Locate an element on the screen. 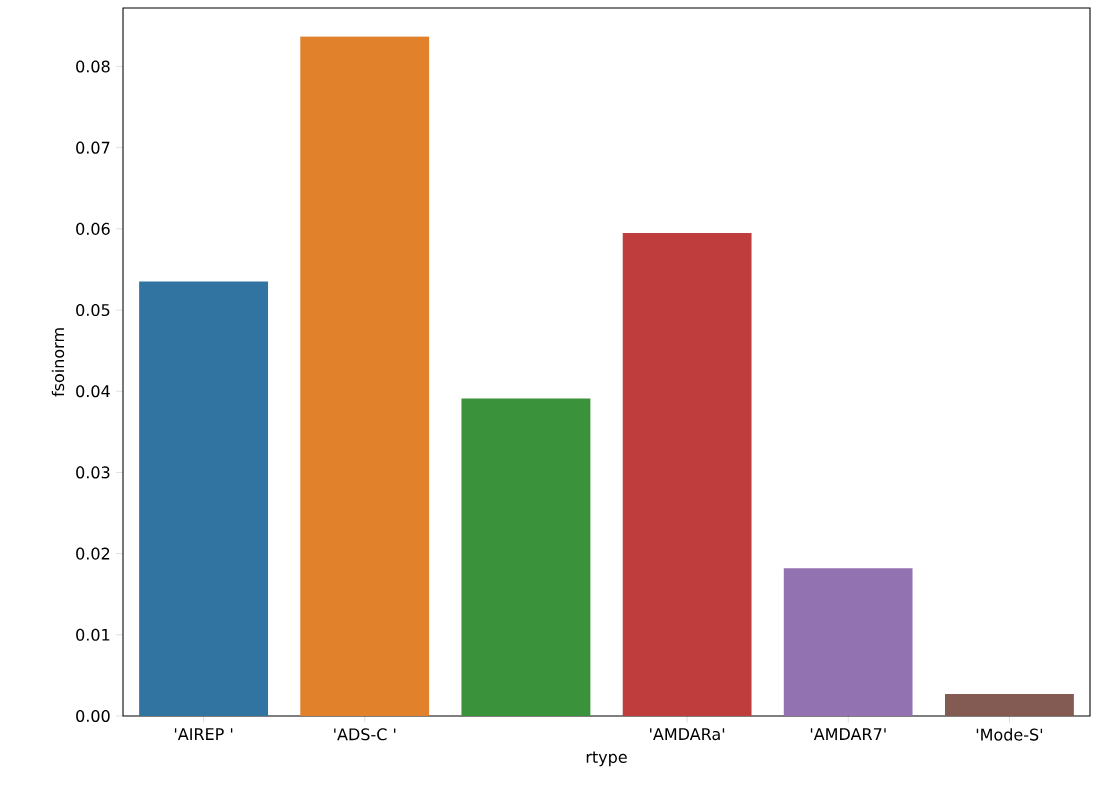  x-tick-label: 'AIREP ' is located at coordinates (203, 734).